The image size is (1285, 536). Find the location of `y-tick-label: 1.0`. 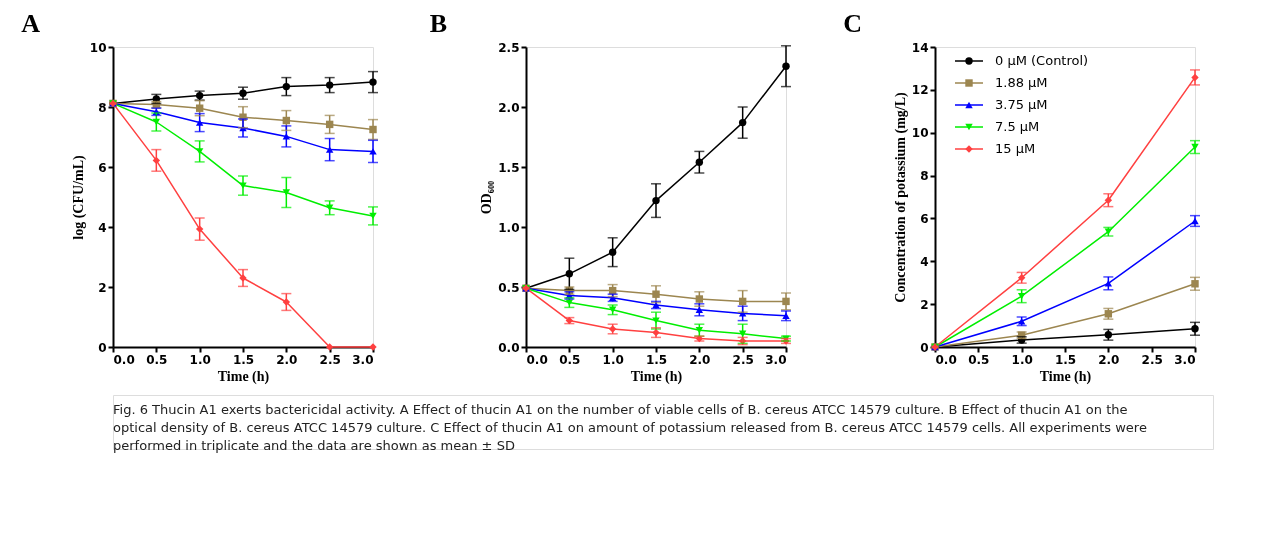

y-tick-label: 1.0 is located at coordinates (509, 227).